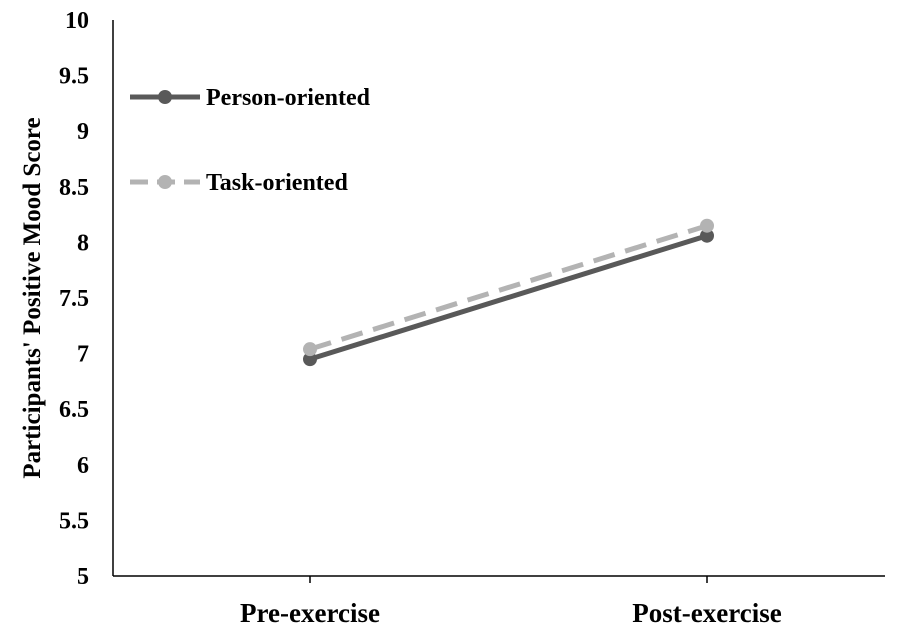 This screenshot has width=900, height=630. What do you see at coordinates (74, 188) in the screenshot?
I see `y-tick-label: 8.5` at bounding box center [74, 188].